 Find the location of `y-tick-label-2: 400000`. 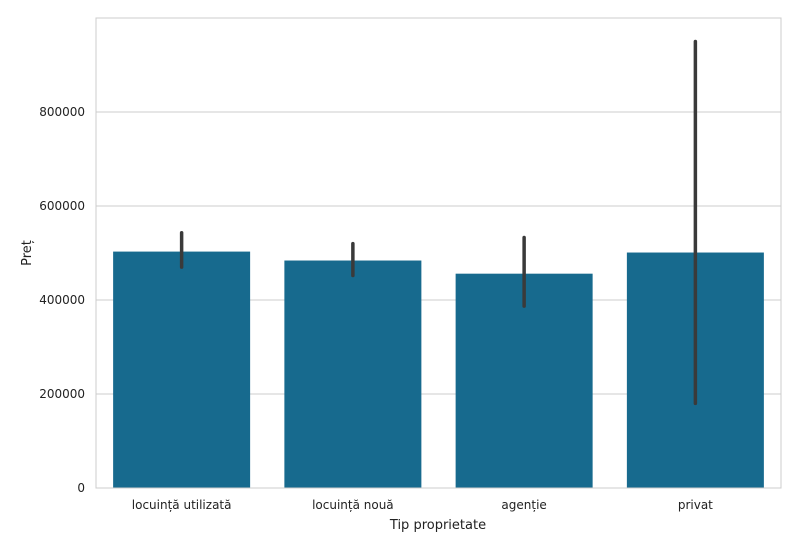

y-tick-label-2: 400000 is located at coordinates (62, 300).